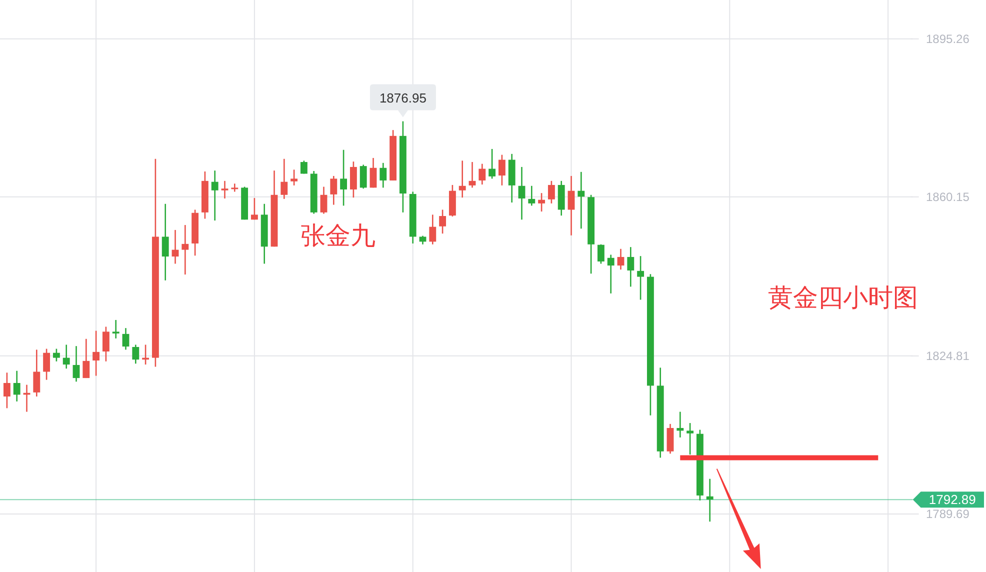  Describe the element at coordinates (948, 197) in the screenshot. I see `y-tick-label: 1860.15` at that location.